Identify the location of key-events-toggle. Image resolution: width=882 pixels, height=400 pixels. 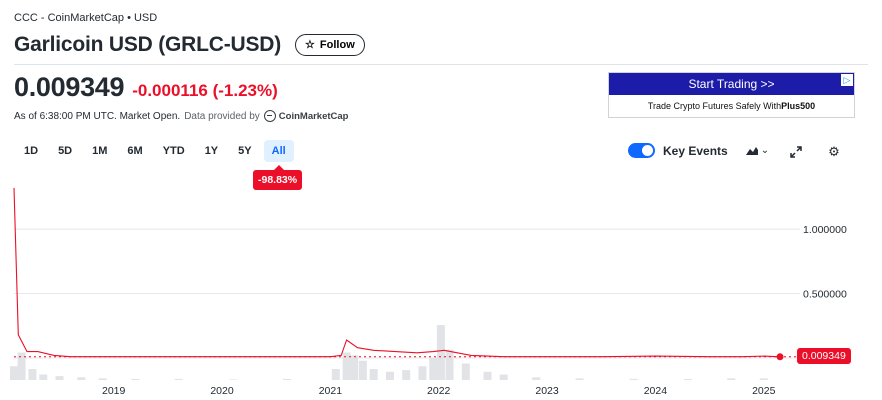
(641, 150).